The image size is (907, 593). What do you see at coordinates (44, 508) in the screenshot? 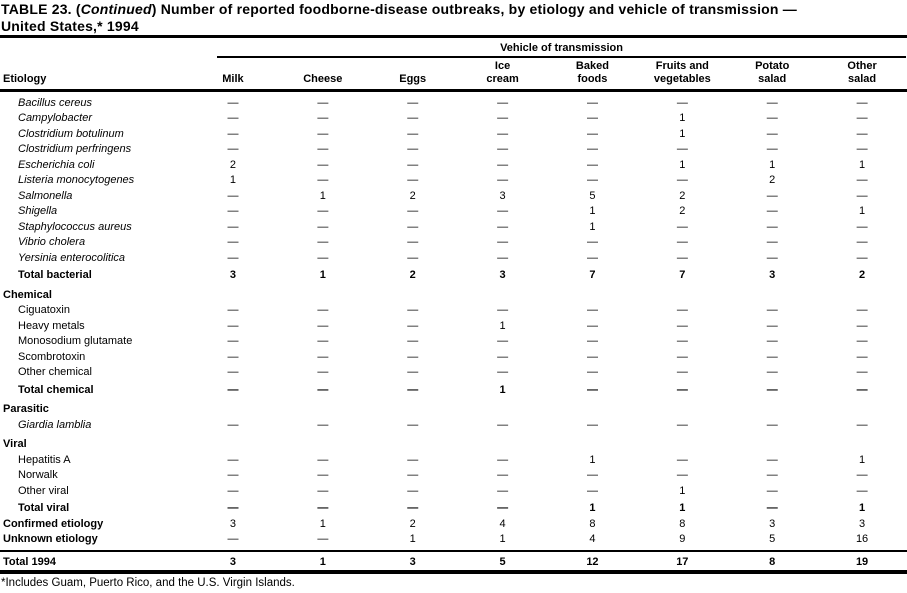
I see `etiology-cell: Total viral` at bounding box center [44, 508].